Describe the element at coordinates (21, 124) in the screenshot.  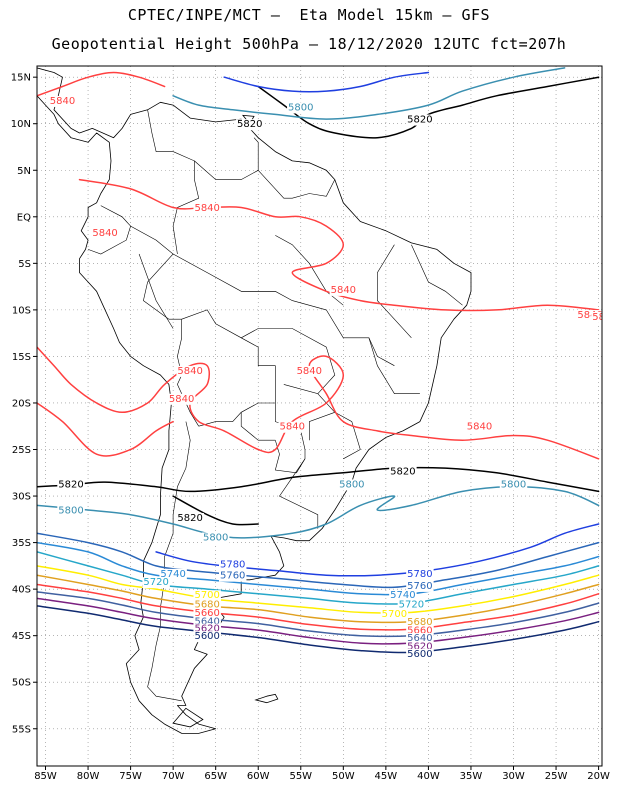
I see `tick-label-lat: 10N` at that location.